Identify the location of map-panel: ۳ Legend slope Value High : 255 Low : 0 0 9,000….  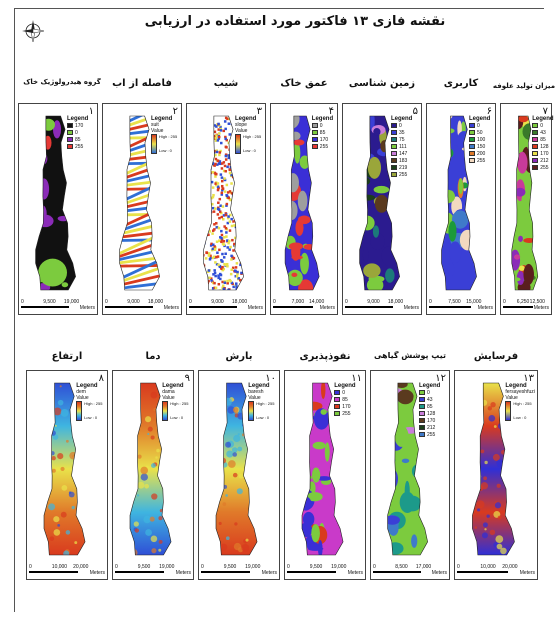
(226, 209).